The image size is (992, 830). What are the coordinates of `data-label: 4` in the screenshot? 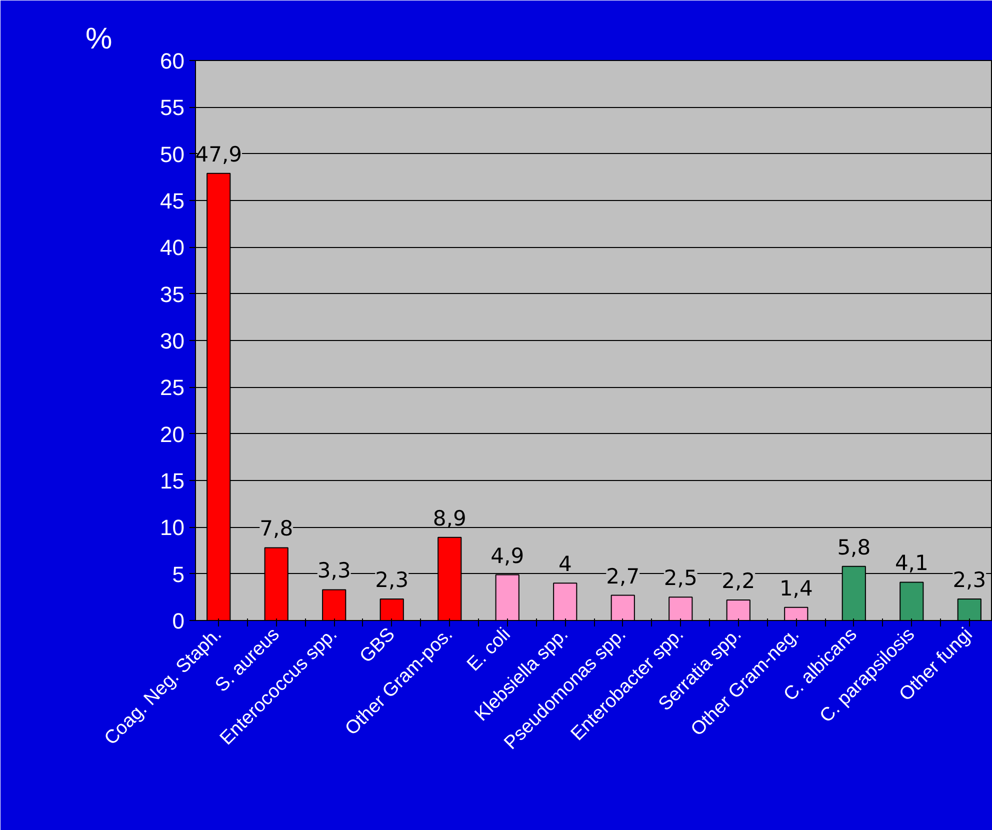 It's located at (565, 564).